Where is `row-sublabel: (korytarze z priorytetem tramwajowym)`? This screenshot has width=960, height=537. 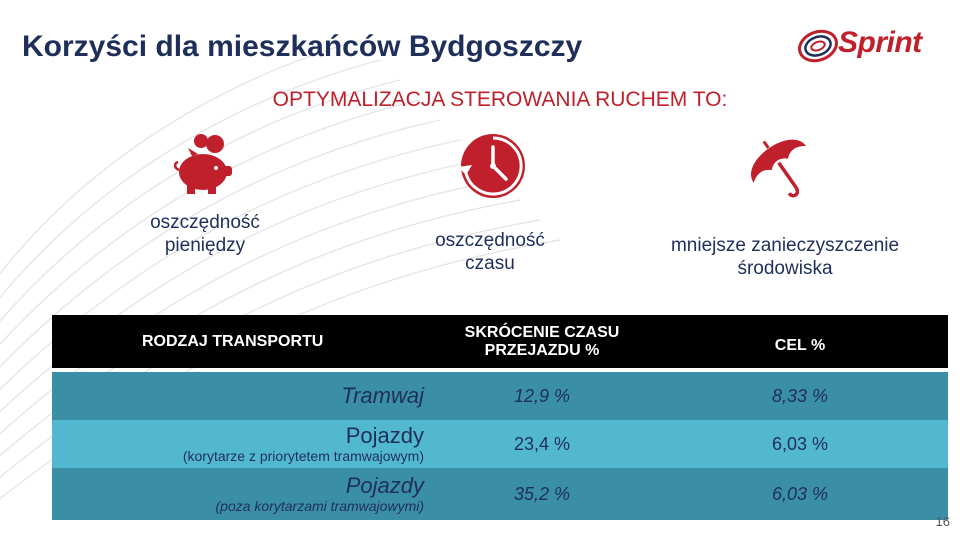 row-sublabel: (korytarze z priorytetem tramwajowym) is located at coordinates (303, 456).